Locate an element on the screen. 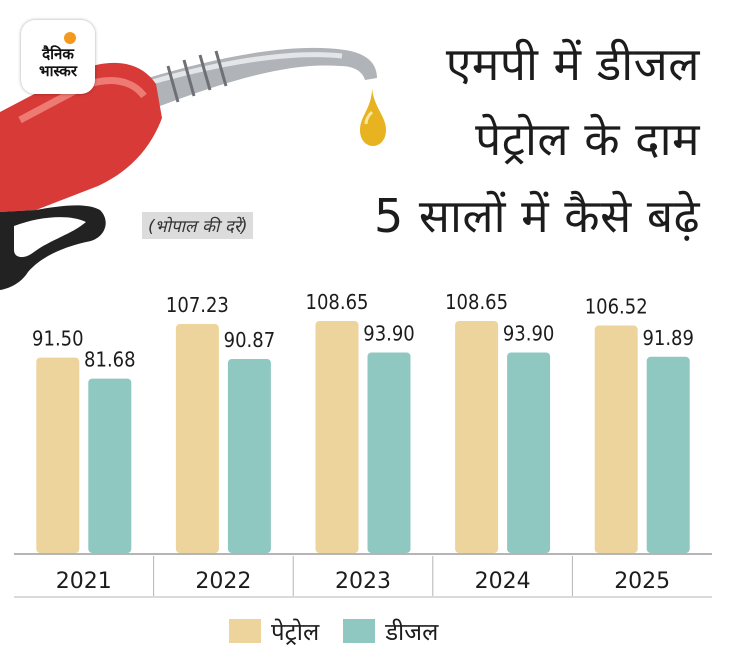 Image resolution: width=730 pixels, height=666 pixels. legend-item-diesel: डीजल is located at coordinates (390, 631).